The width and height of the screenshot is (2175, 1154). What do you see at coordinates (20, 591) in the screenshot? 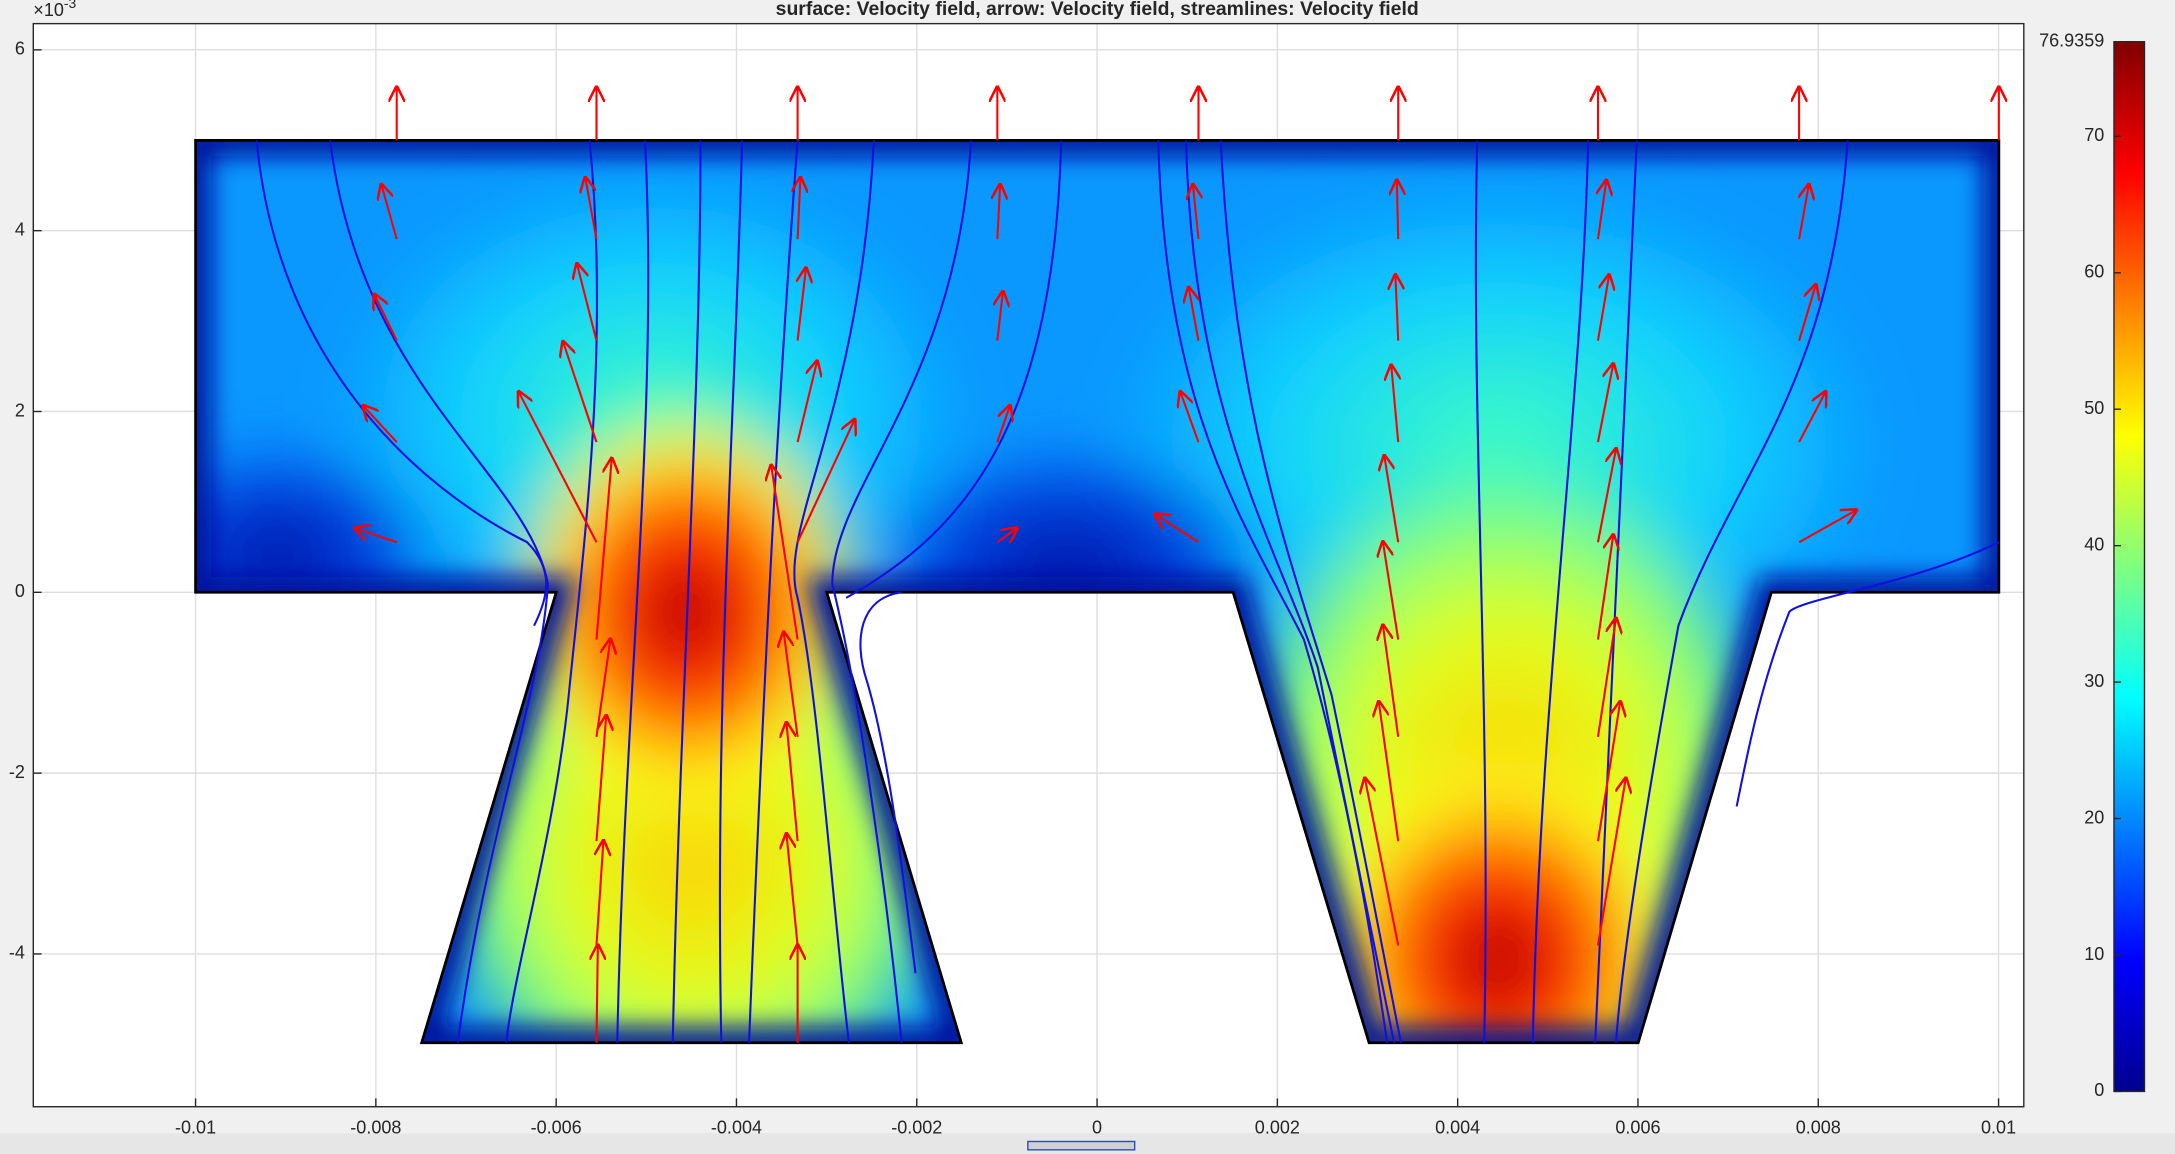
I see `y-tick-label: 0` at bounding box center [20, 591].